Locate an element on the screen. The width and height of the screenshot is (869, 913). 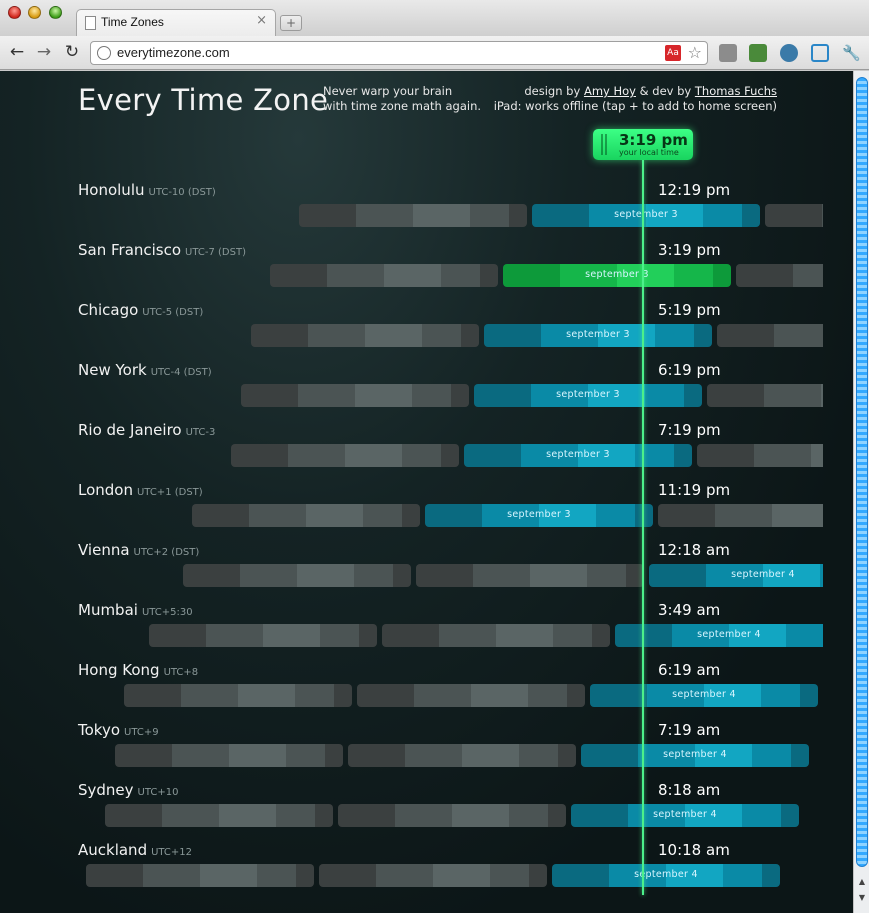
zone-row: New York UTC-4 (DST) 6:19 pm september 3 is located at coordinates (426, 391).